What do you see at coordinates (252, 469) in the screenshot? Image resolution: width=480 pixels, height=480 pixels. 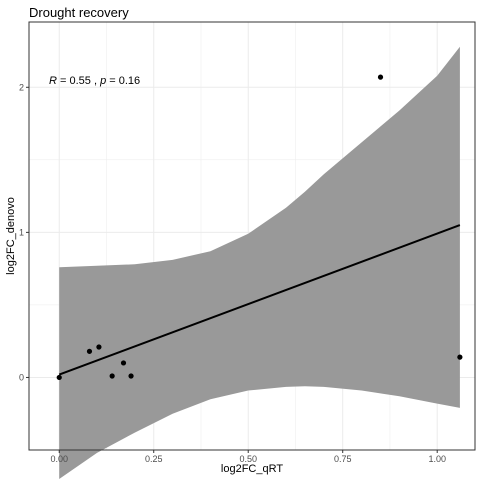 I see `x-axis-title: log2FC_qRT` at bounding box center [252, 469].